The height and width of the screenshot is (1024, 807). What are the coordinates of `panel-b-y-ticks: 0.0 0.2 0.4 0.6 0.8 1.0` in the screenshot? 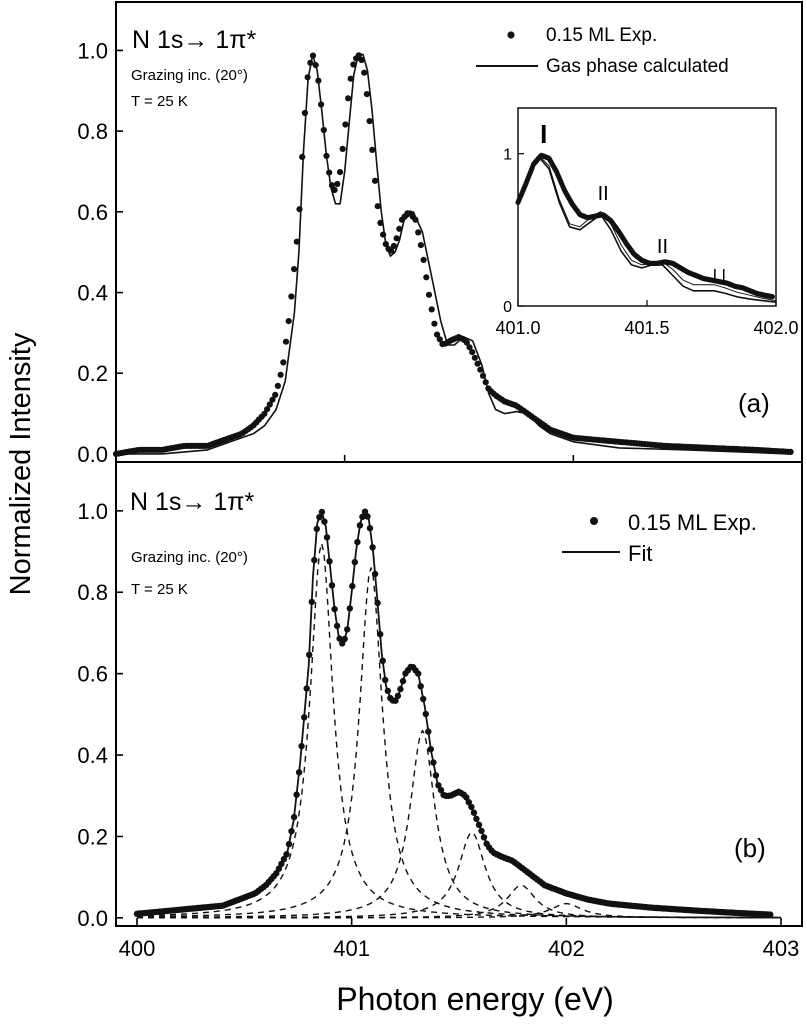 It's located at (100, 715).